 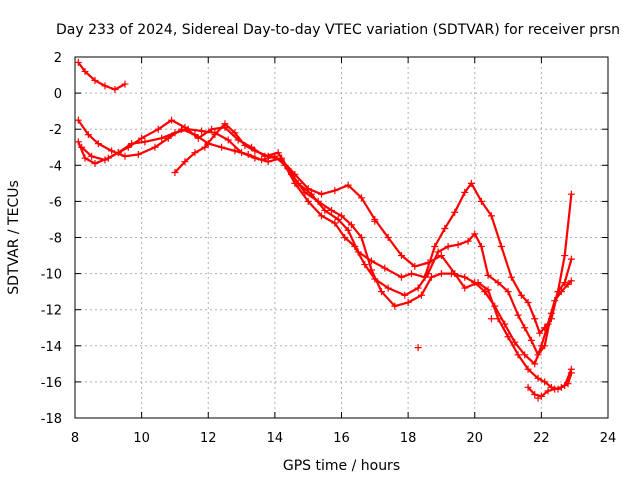 I want to click on y-tick-label: -4, so click(x=55, y=166).